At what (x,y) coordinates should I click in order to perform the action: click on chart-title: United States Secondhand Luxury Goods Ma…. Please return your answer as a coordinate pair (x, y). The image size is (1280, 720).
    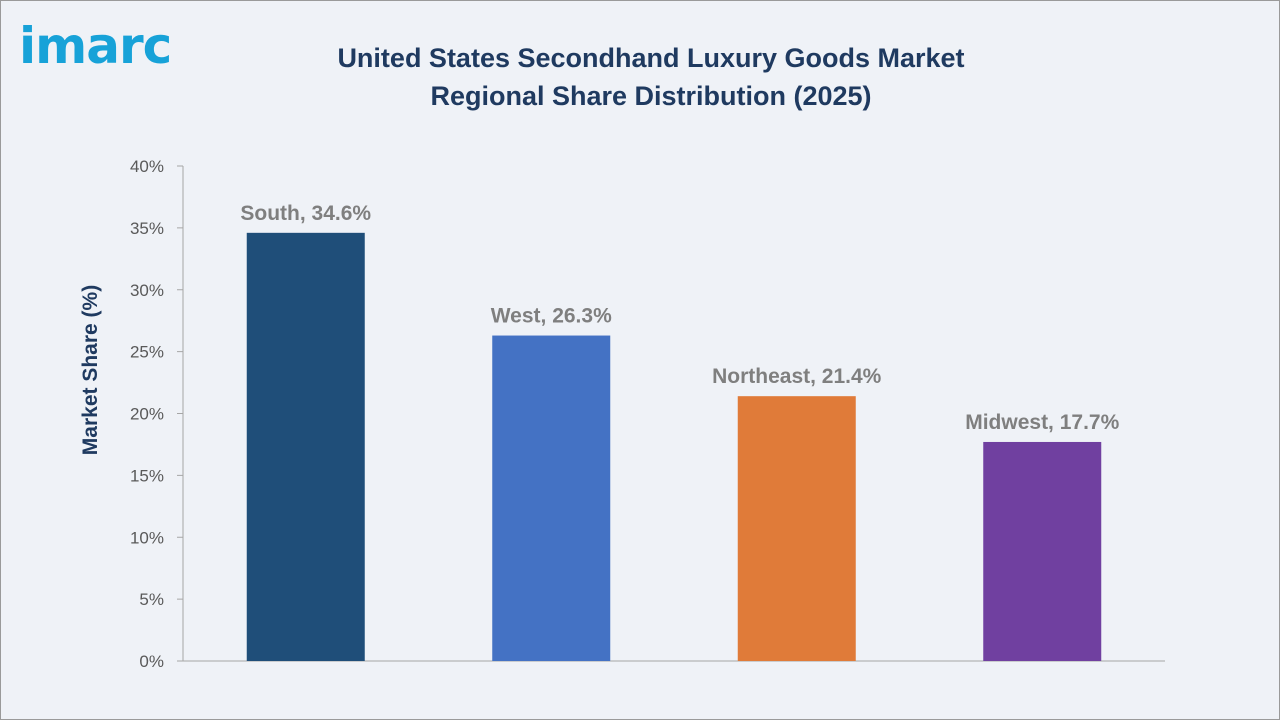
    Looking at the image, I should click on (651, 77).